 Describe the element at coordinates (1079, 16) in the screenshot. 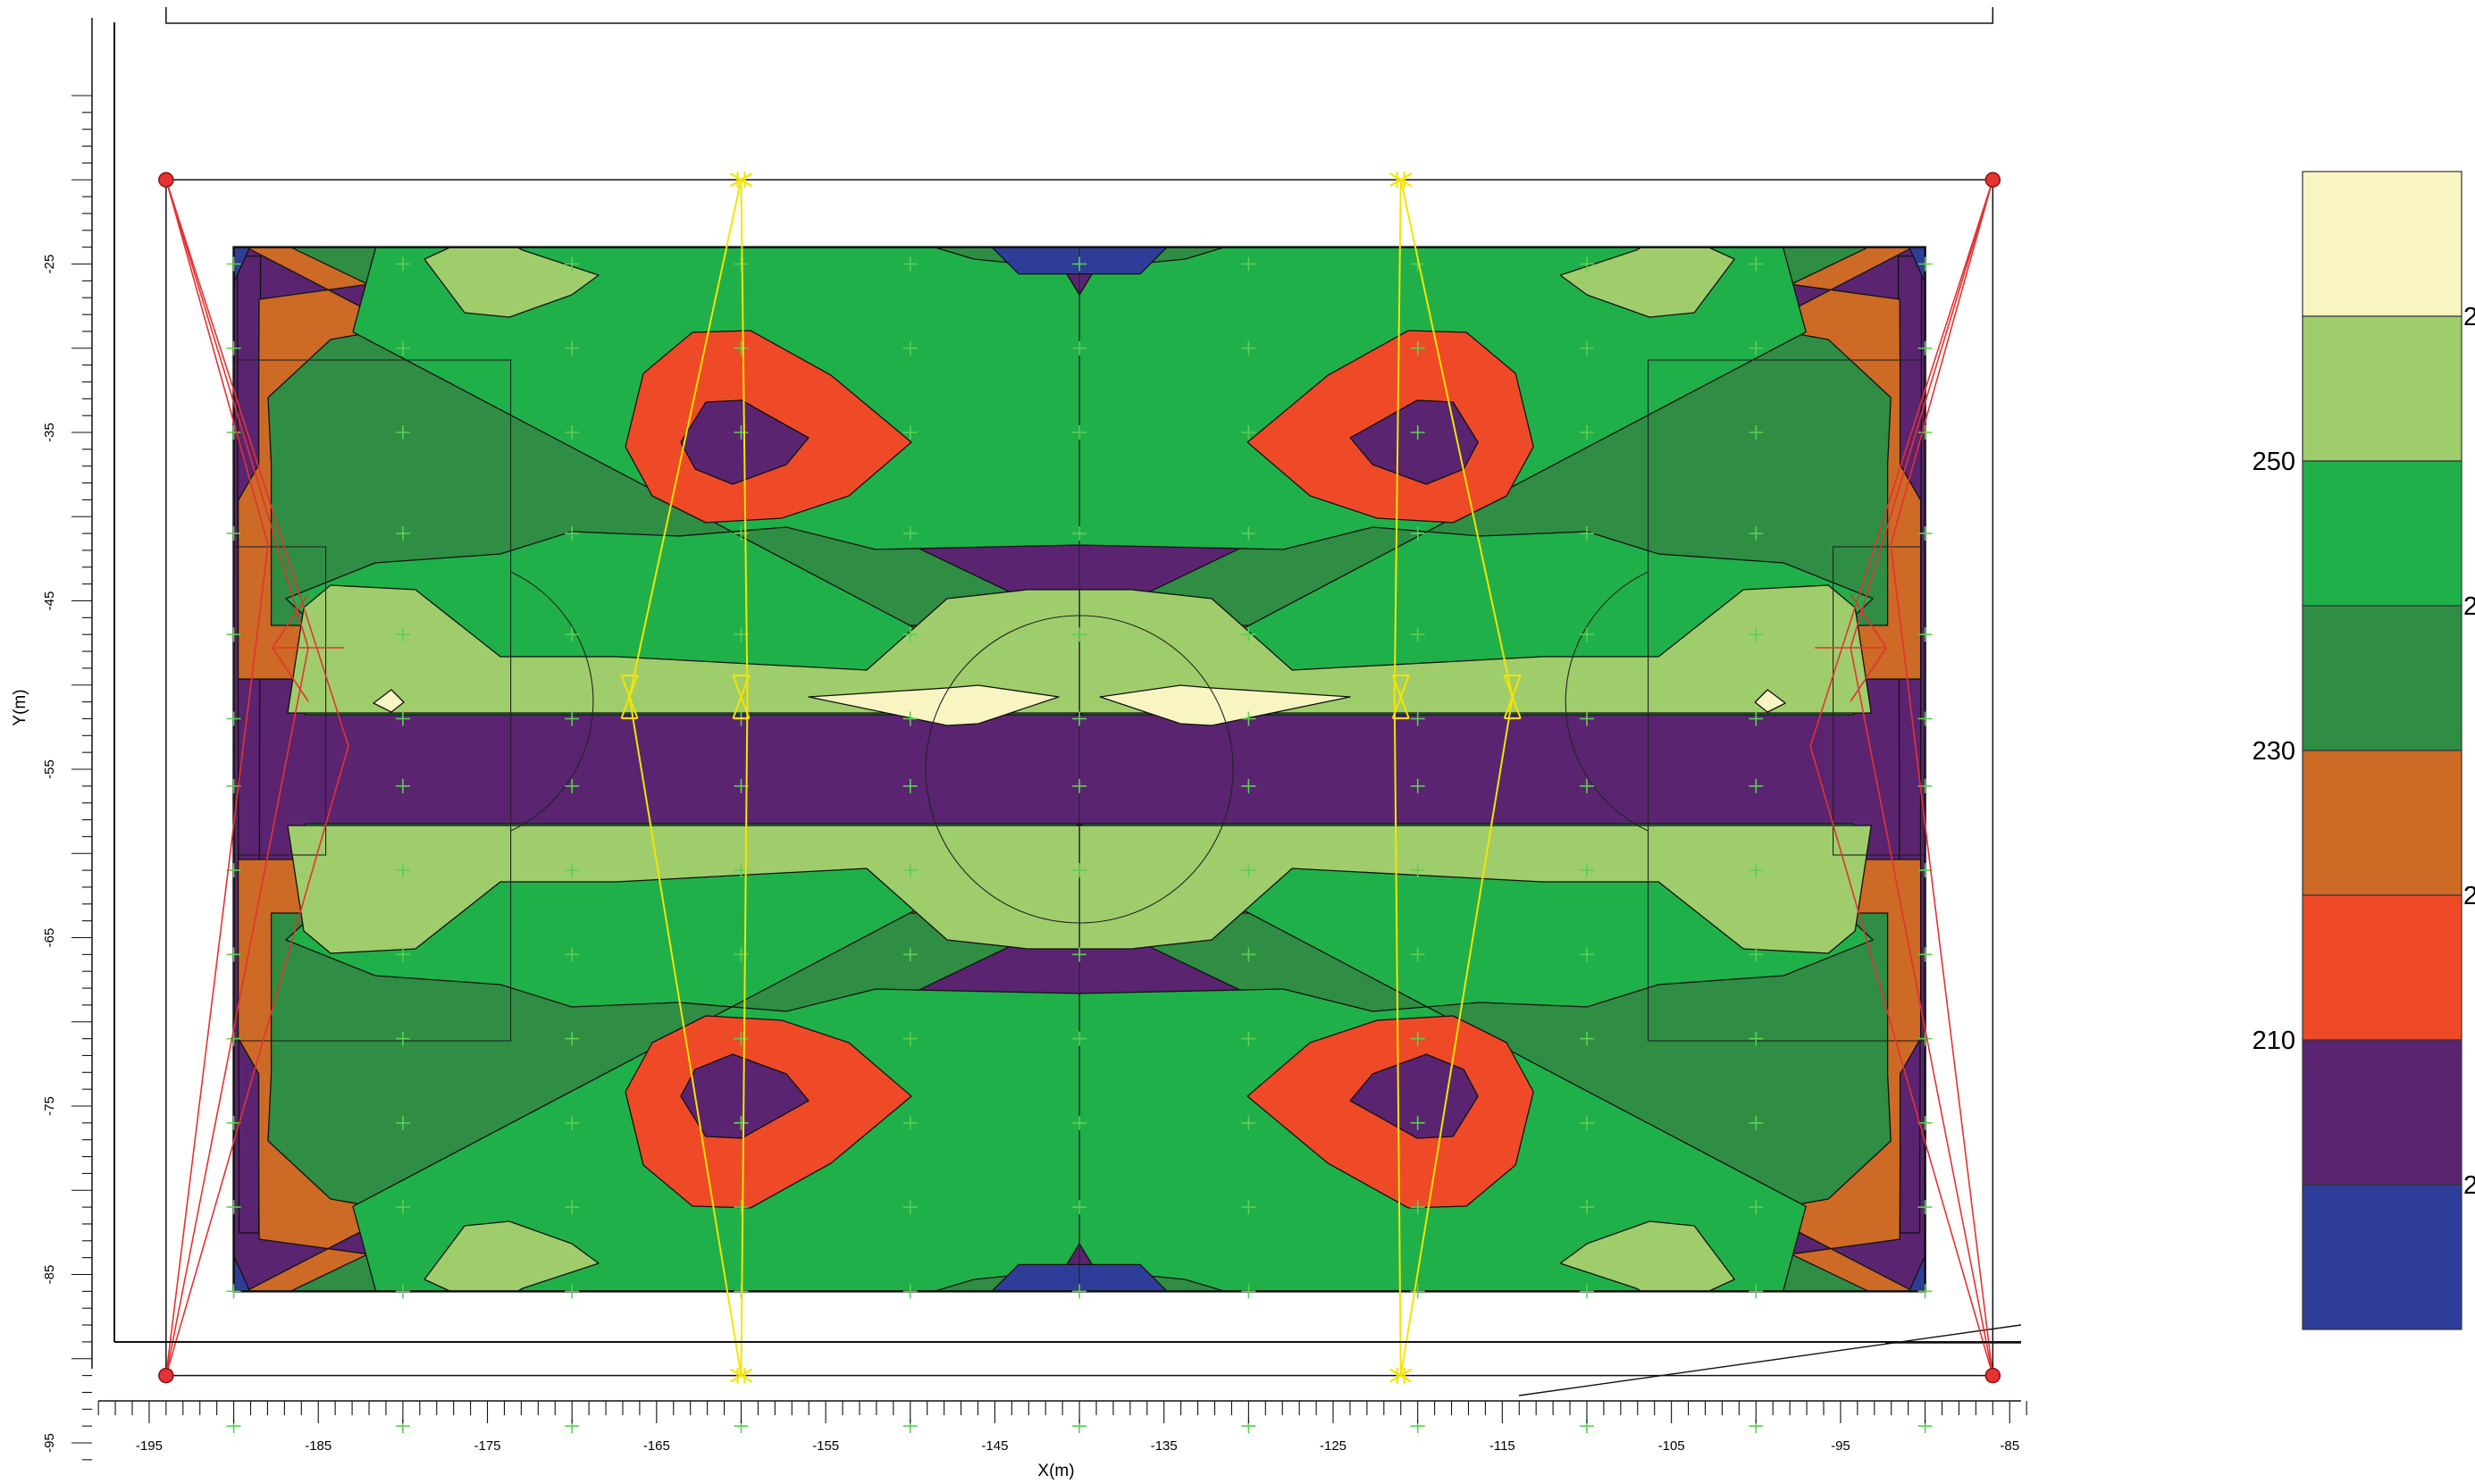

I see `top-frame` at that location.